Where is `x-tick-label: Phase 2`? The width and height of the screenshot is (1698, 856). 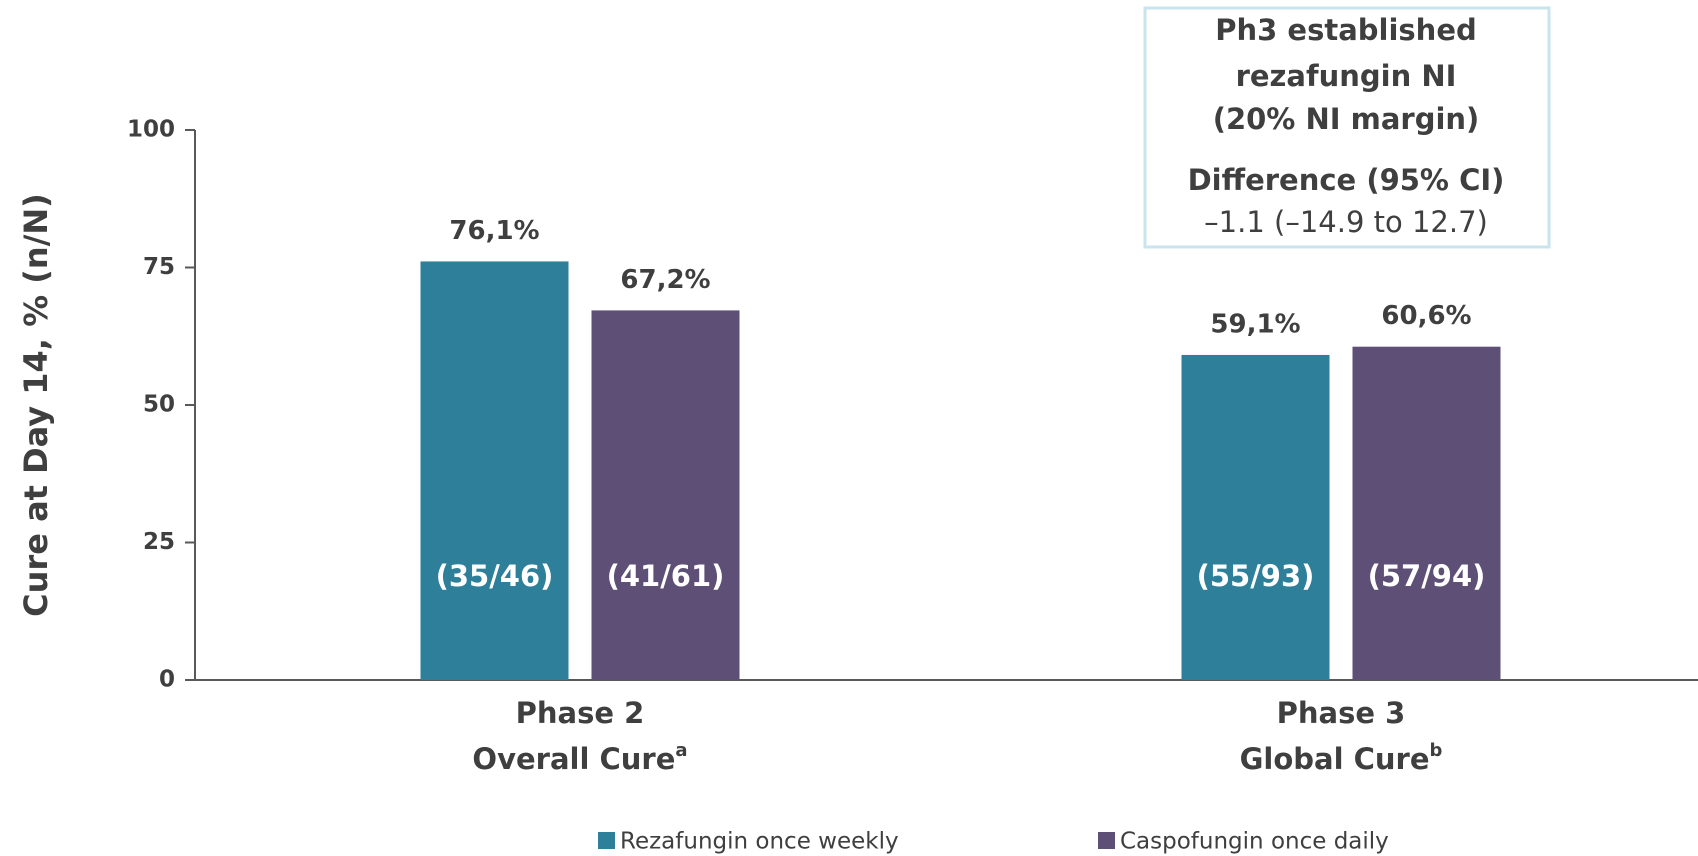 x-tick-label: Phase 2 is located at coordinates (580, 713).